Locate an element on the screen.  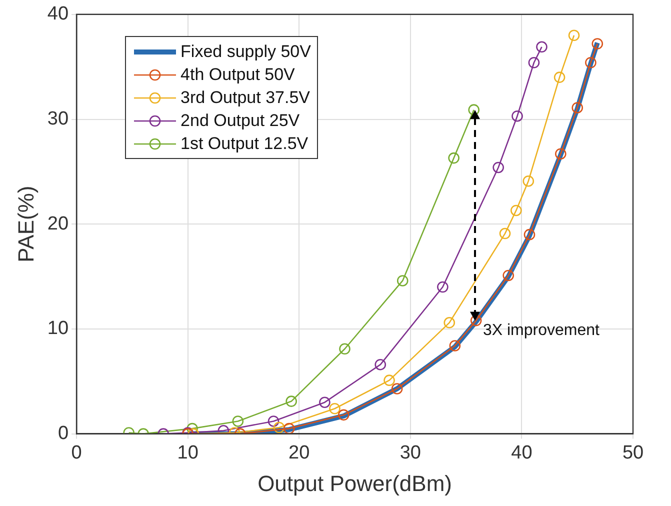
x-tick-label: 10 is located at coordinates (187, 453).